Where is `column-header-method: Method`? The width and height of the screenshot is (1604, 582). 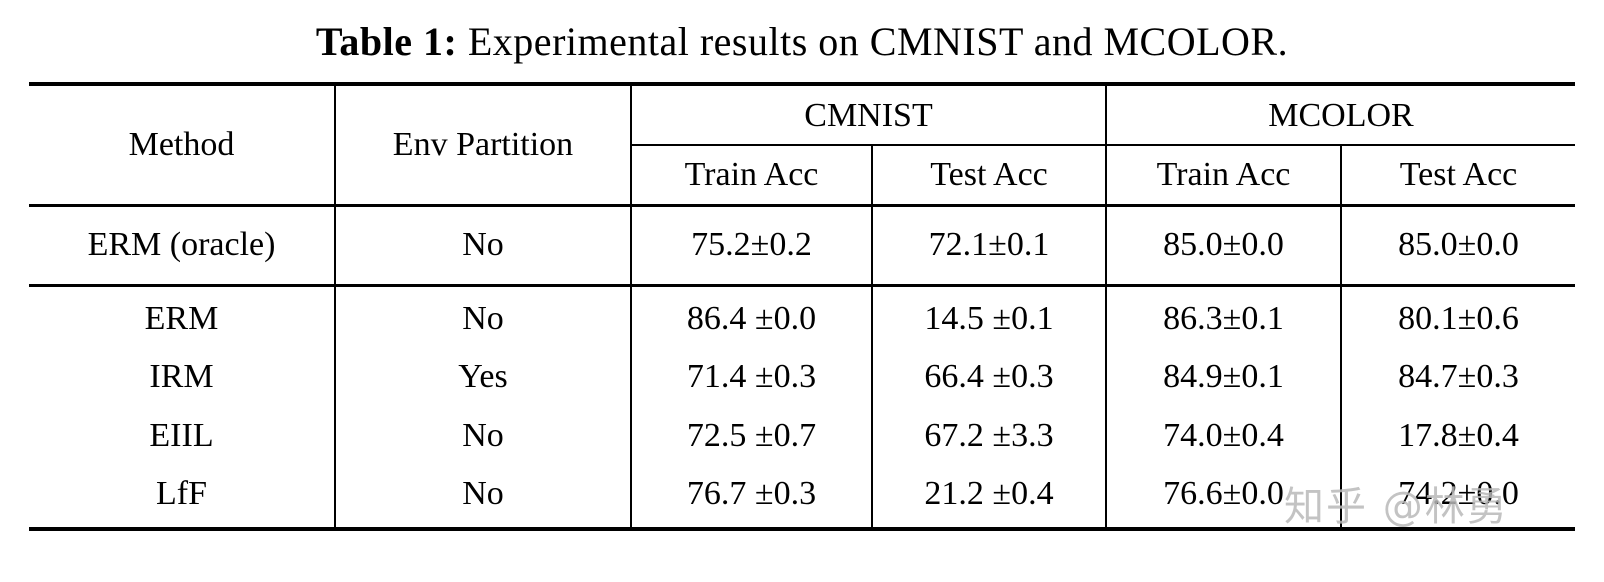 column-header-method: Method is located at coordinates (182, 145).